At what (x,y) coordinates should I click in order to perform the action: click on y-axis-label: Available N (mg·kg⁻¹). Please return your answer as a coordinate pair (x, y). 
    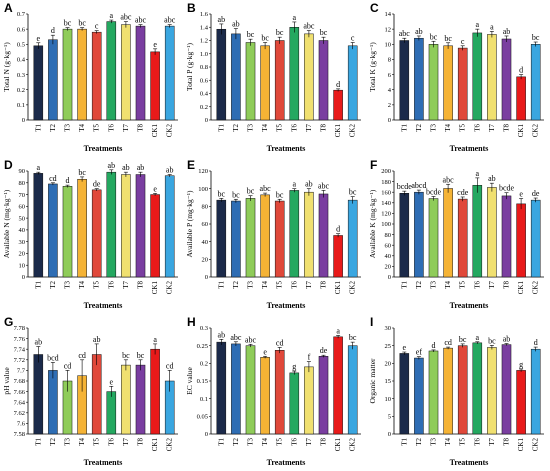
    Looking at the image, I should click on (6, 223).